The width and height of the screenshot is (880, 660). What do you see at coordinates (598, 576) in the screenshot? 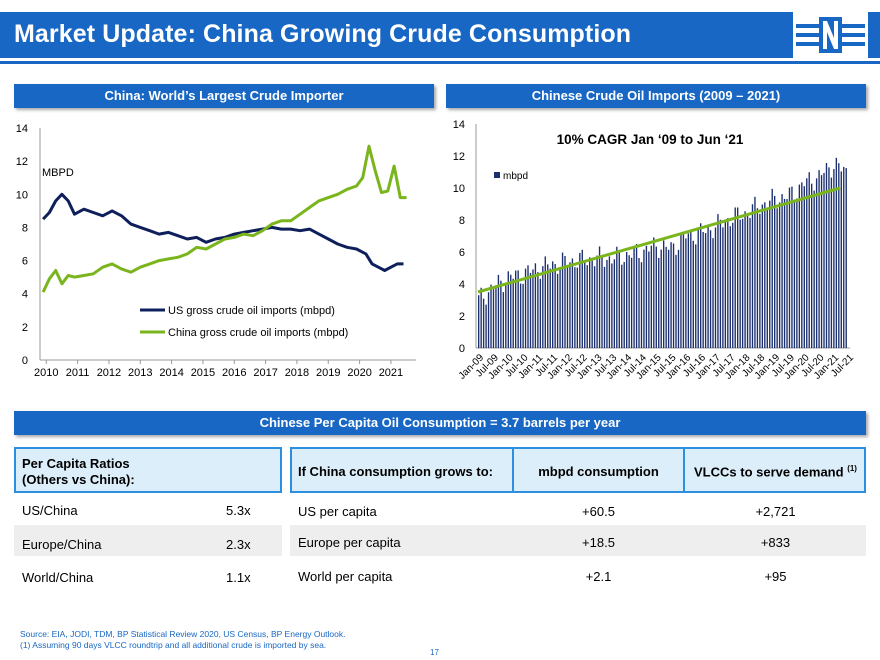
I see `scenario-mbpd: +2.1` at bounding box center [598, 576].